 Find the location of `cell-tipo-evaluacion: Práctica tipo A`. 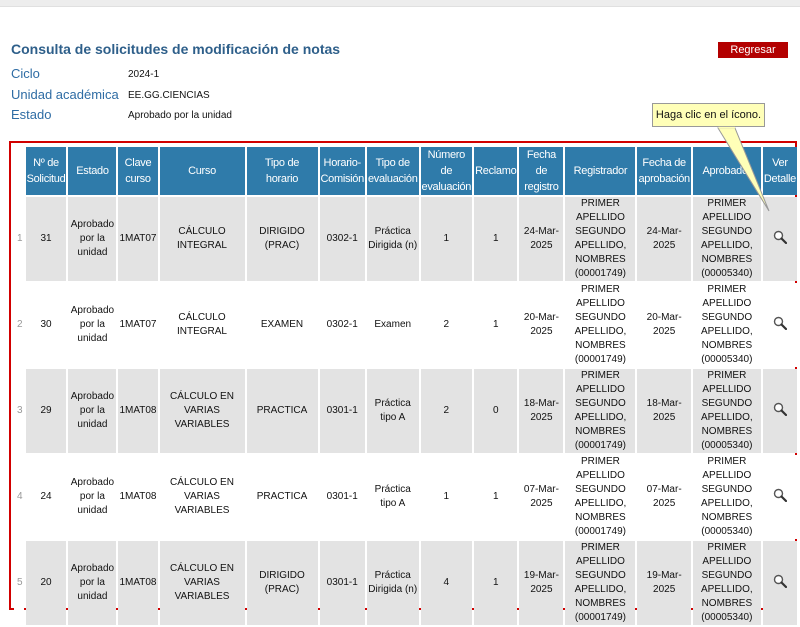

cell-tipo-evaluacion: Práctica tipo A is located at coordinates (392, 411).